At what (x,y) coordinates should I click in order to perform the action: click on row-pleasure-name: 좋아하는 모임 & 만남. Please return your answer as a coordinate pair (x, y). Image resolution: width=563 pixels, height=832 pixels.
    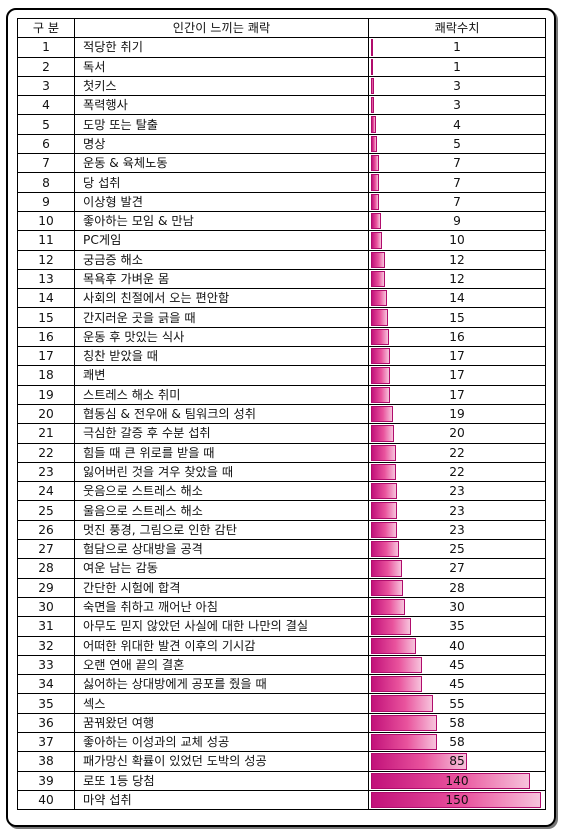
    Looking at the image, I should click on (221, 221).